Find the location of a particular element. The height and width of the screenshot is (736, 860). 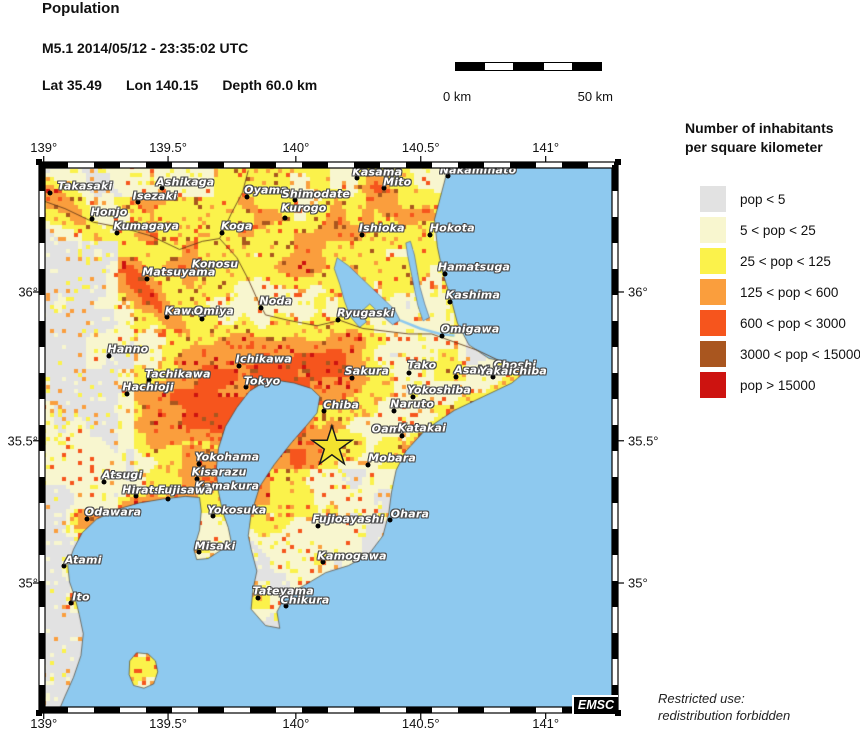

longitude-label-top: 139.5° is located at coordinates (168, 147).